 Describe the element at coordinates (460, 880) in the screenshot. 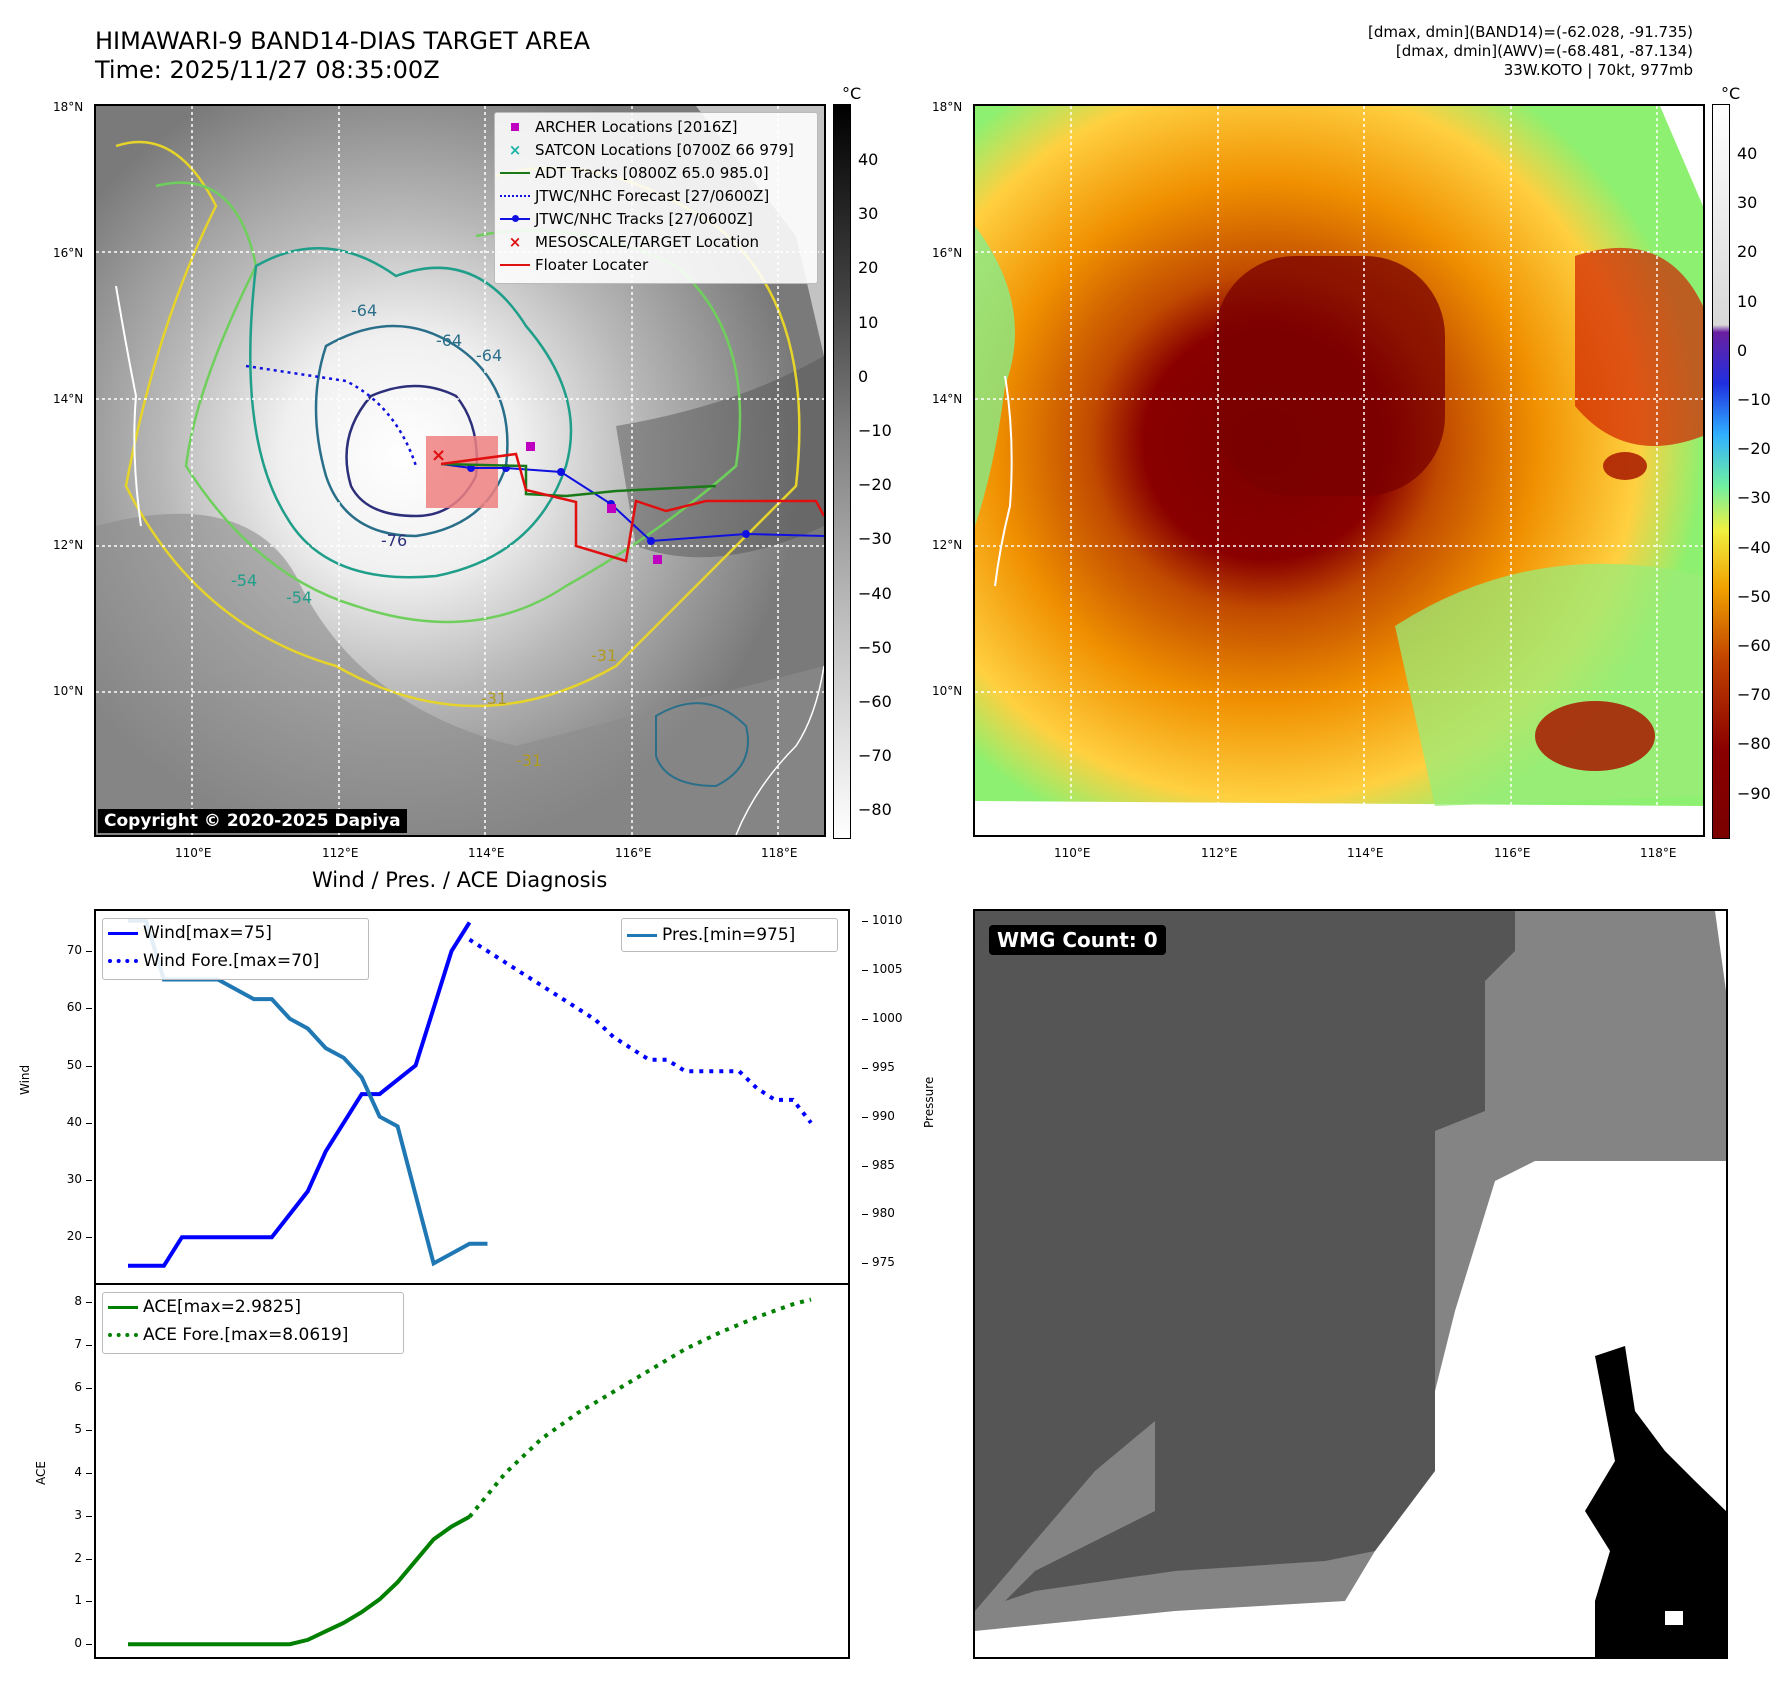

I see `diagnosis-title: Wind / Pres. / ACE Diagnosis` at that location.